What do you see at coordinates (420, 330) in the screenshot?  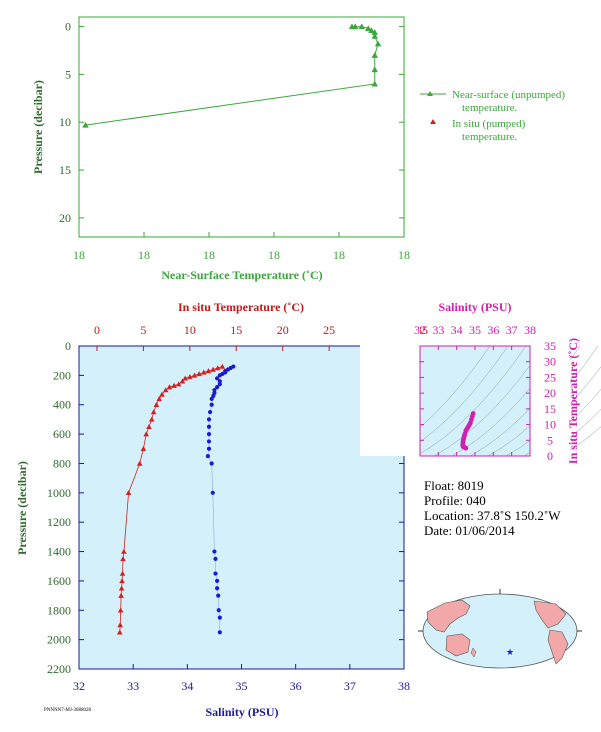 I see `ts-xtick-label-0: 32` at bounding box center [420, 330].